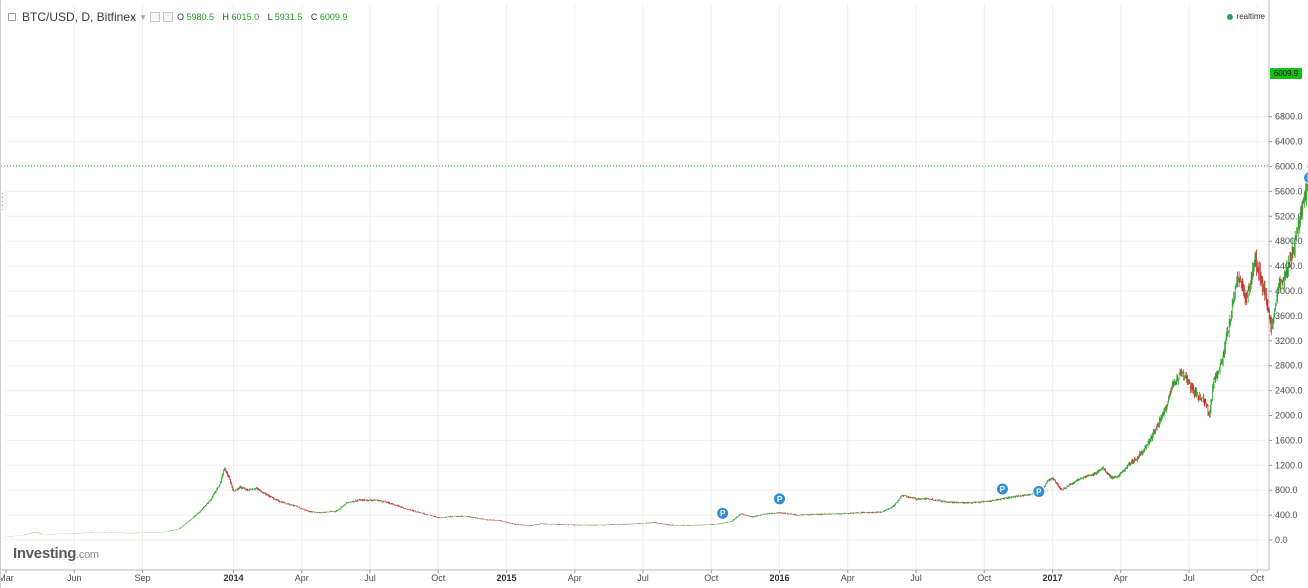 The width and height of the screenshot is (1308, 588). Describe the element at coordinates (87, 555) in the screenshot. I see `logo-suffix: .com` at that location.